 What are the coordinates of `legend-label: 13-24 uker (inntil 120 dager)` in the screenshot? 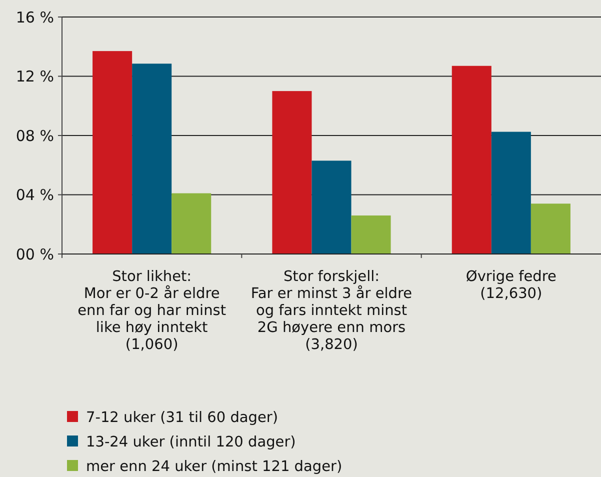 It's located at (191, 442).